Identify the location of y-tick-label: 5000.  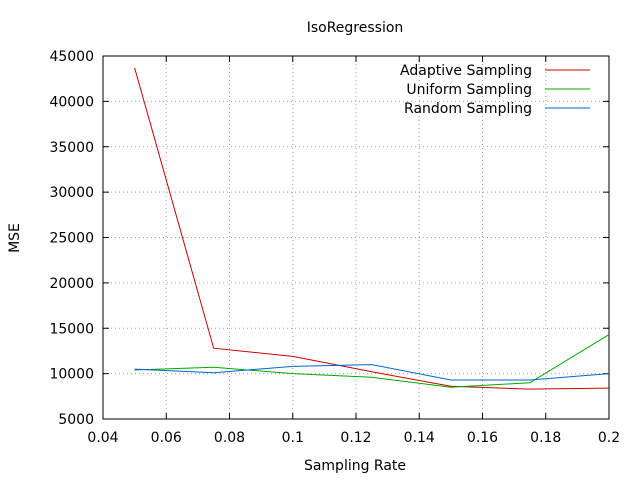
(76, 420).